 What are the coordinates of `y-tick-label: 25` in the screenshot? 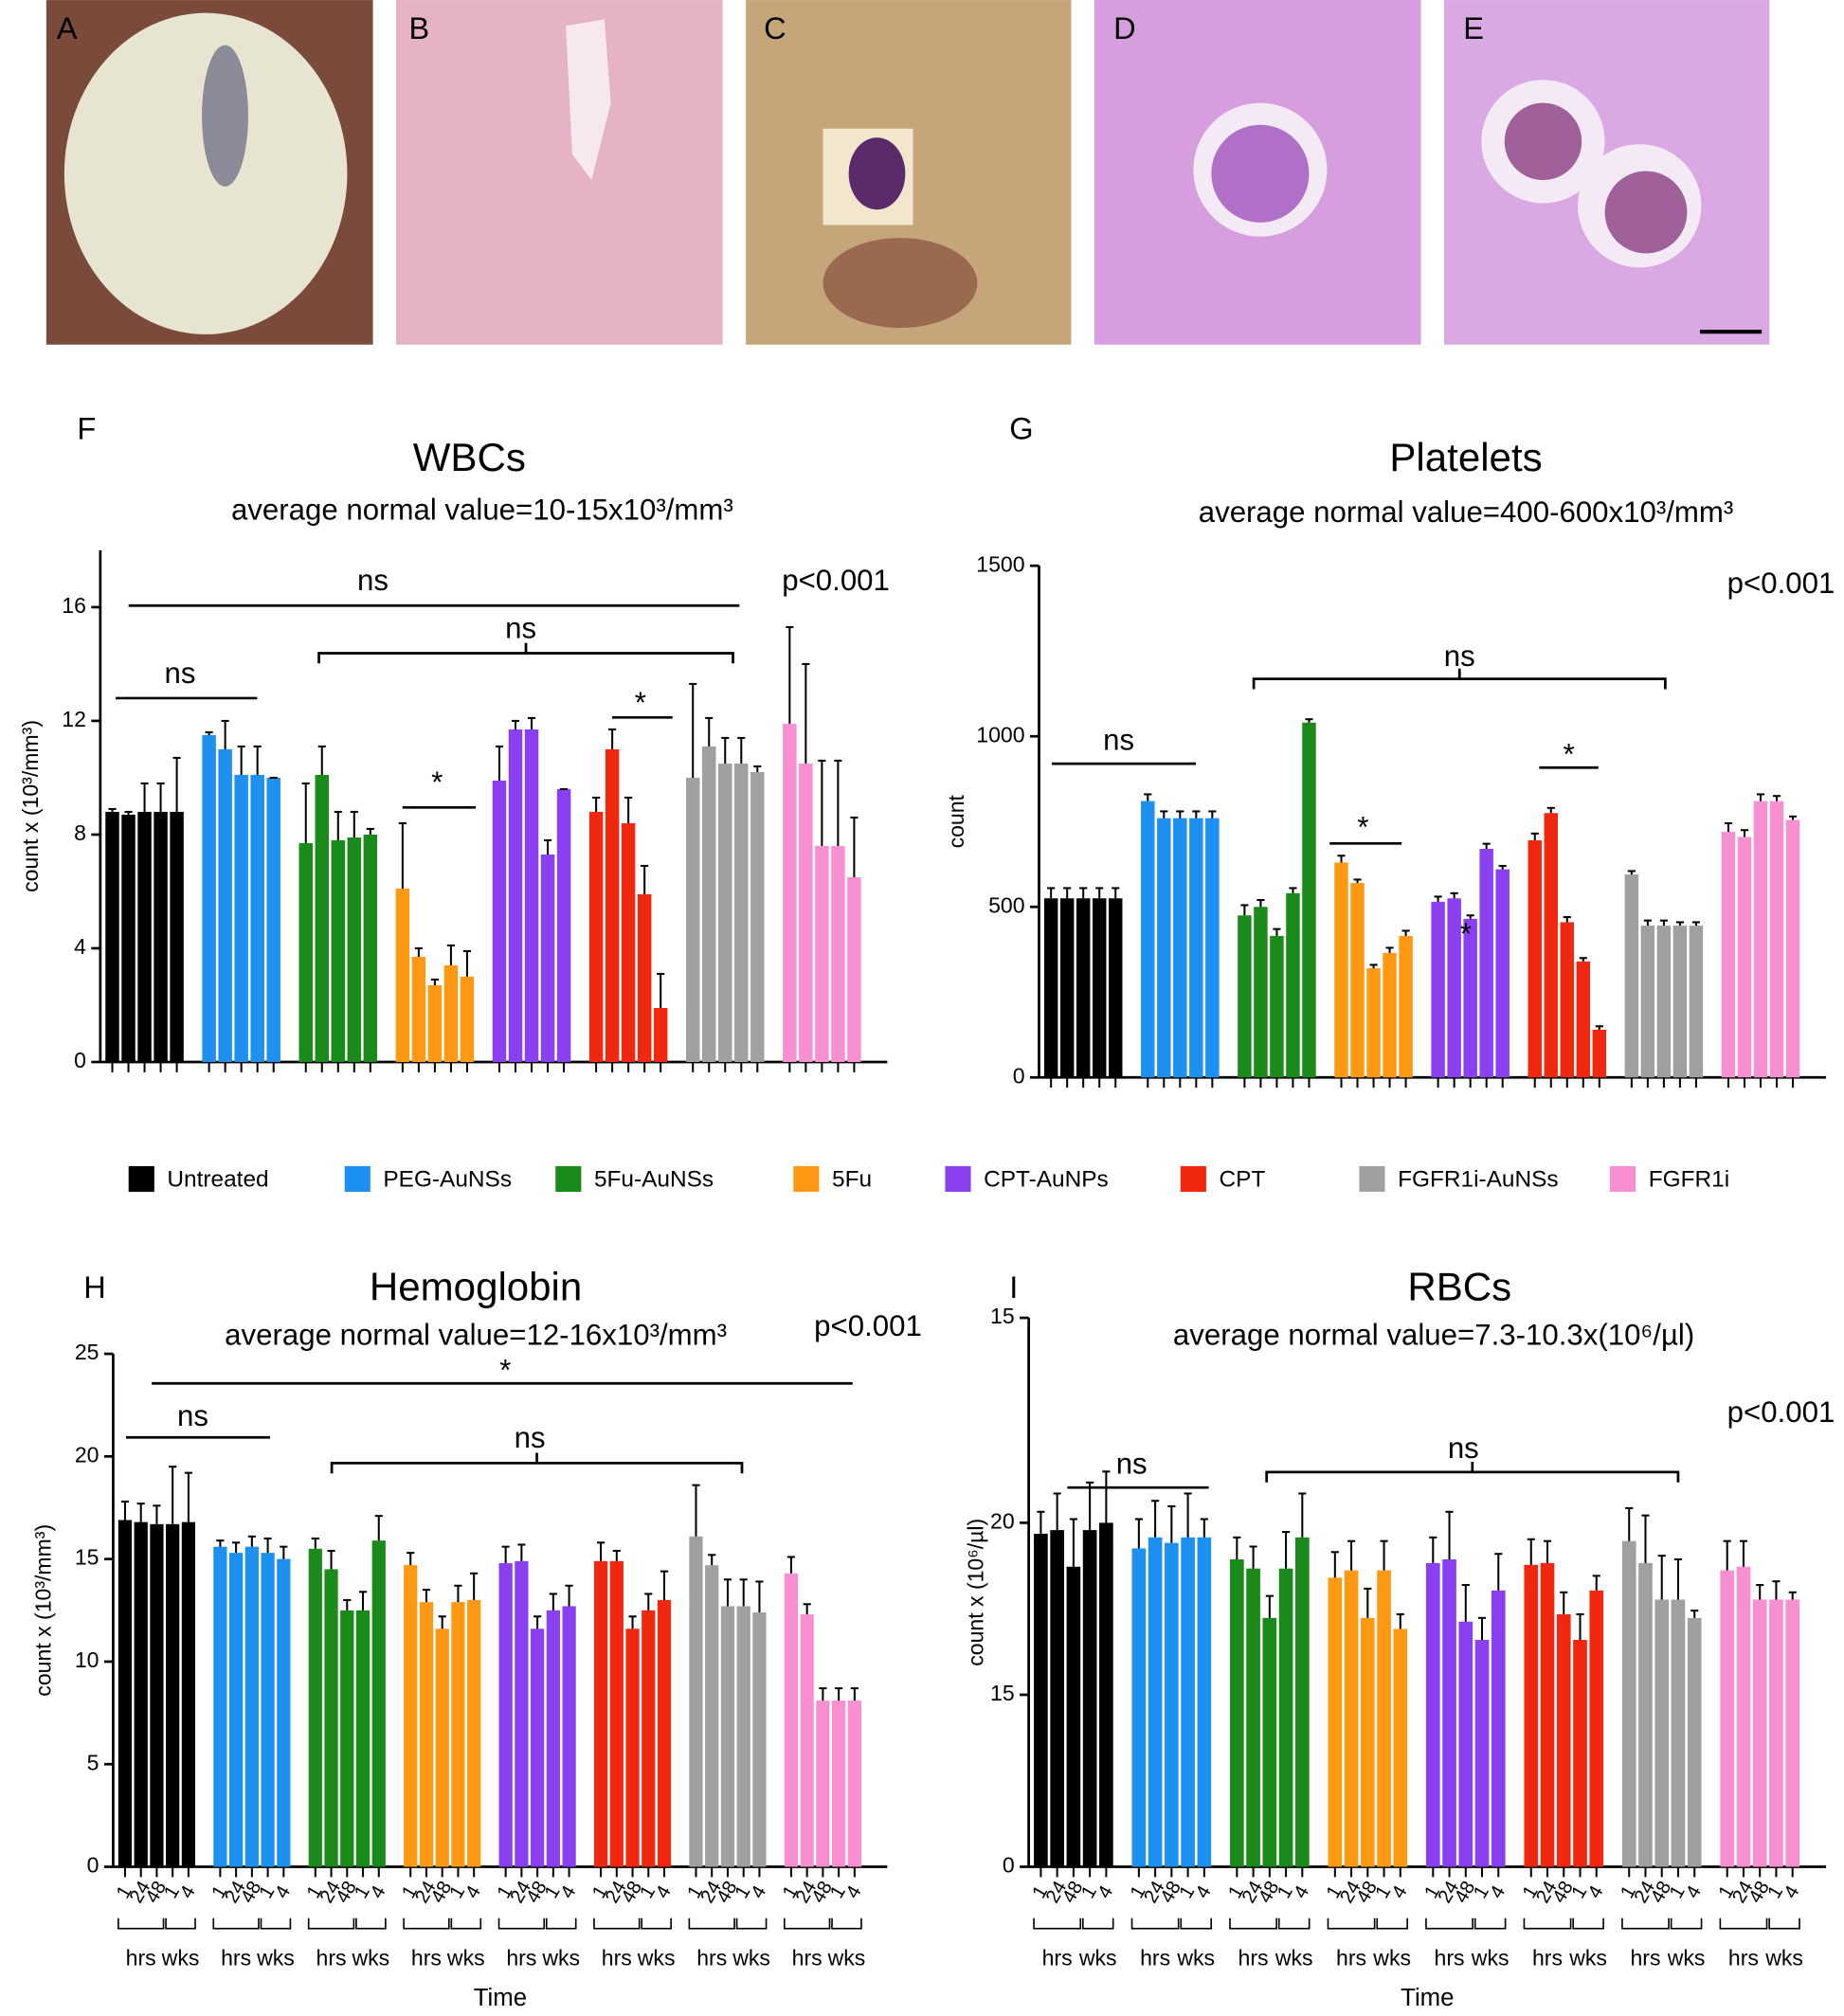 It's located at (87, 1352).